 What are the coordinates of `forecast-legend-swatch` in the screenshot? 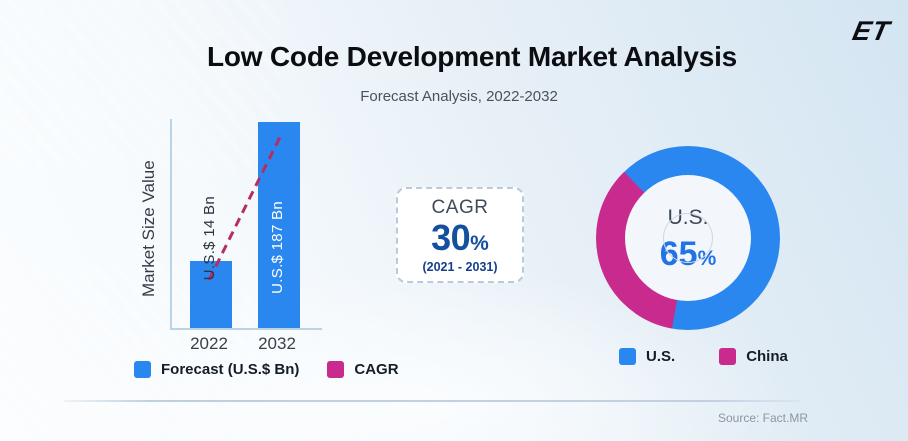 It's located at (142, 369).